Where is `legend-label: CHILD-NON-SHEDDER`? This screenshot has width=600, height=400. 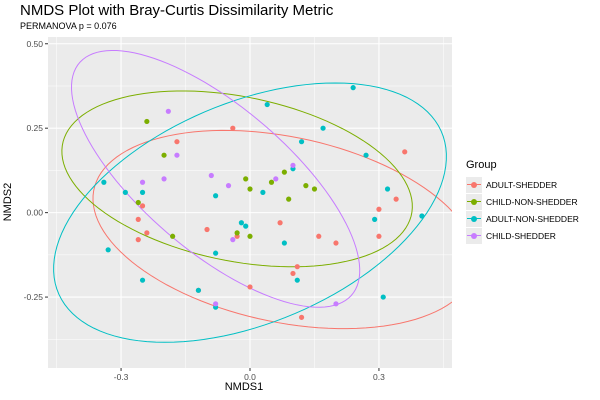 legend-label: CHILD-NON-SHEDDER is located at coordinates (532, 202).